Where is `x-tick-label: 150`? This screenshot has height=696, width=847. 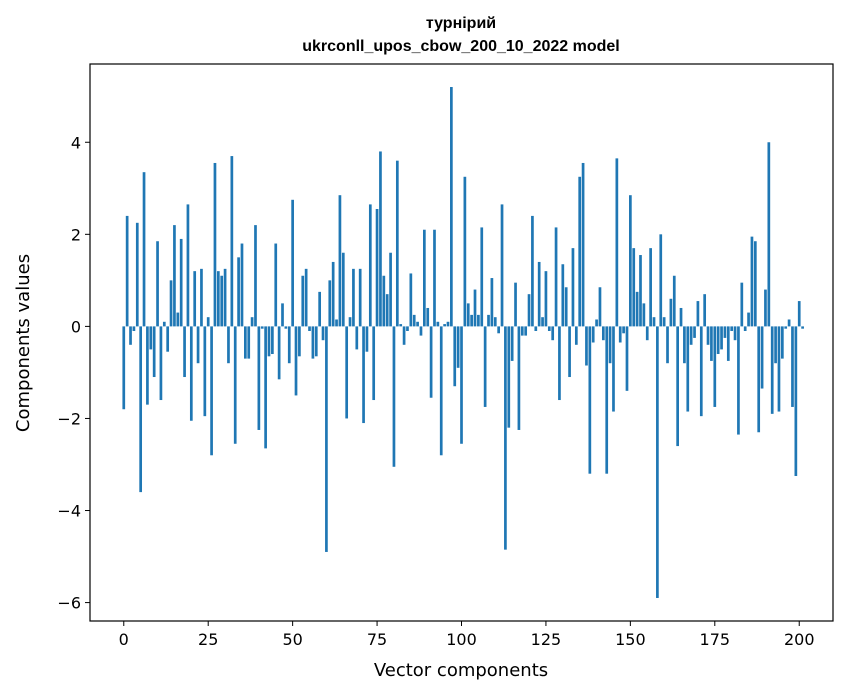 x-tick-label: 150 is located at coordinates (630, 639).